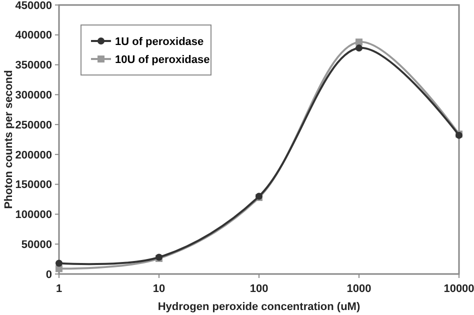 This screenshot has height=315, width=474. I want to click on legend-label: 10U of peroxidase, so click(162, 60).